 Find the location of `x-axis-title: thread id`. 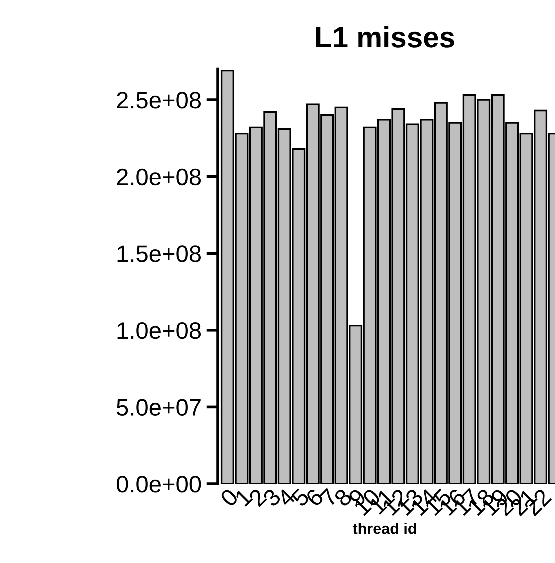

x-axis-title: thread id is located at coordinates (384, 528).